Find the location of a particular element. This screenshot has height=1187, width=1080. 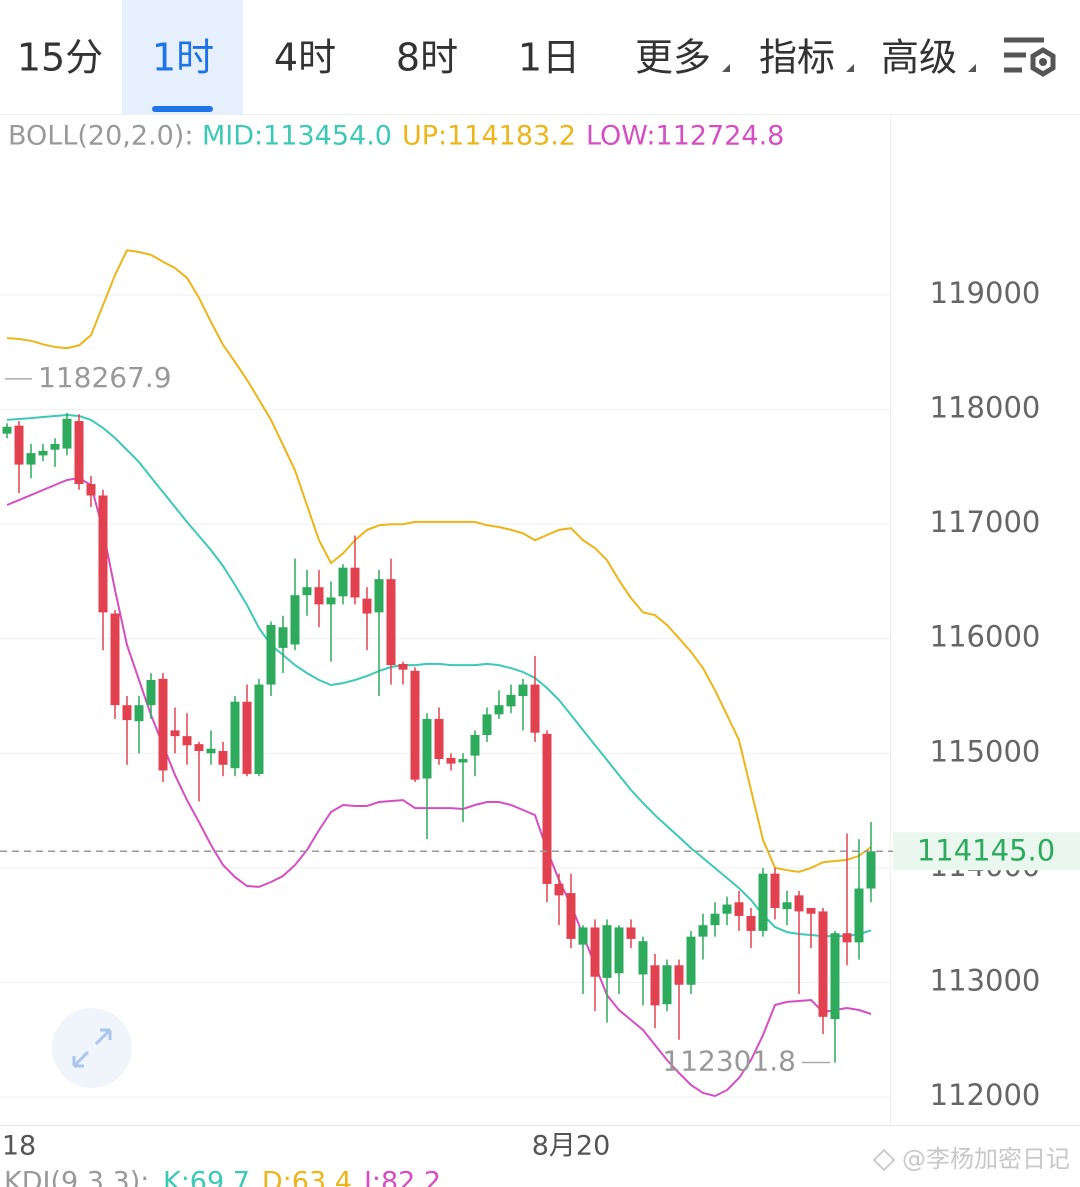

watermark: @李杨加密日记 is located at coordinates (986, 1159).